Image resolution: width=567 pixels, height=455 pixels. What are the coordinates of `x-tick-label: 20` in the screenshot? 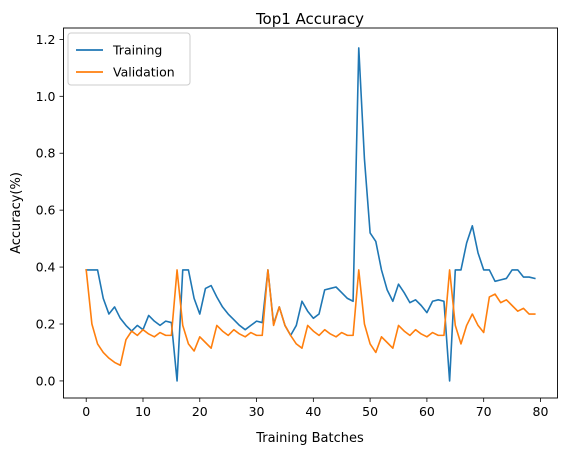 It's located at (200, 411).